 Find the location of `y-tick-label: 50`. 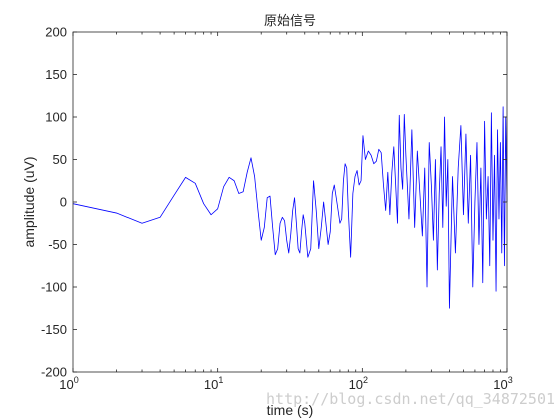

y-tick-label: 50 is located at coordinates (60, 159).